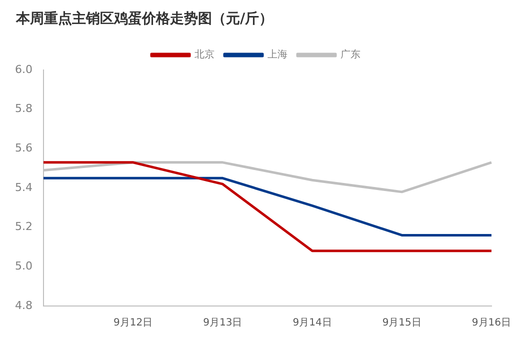  Describe the element at coordinates (278, 54) in the screenshot. I see `legend-label: 上海` at that location.